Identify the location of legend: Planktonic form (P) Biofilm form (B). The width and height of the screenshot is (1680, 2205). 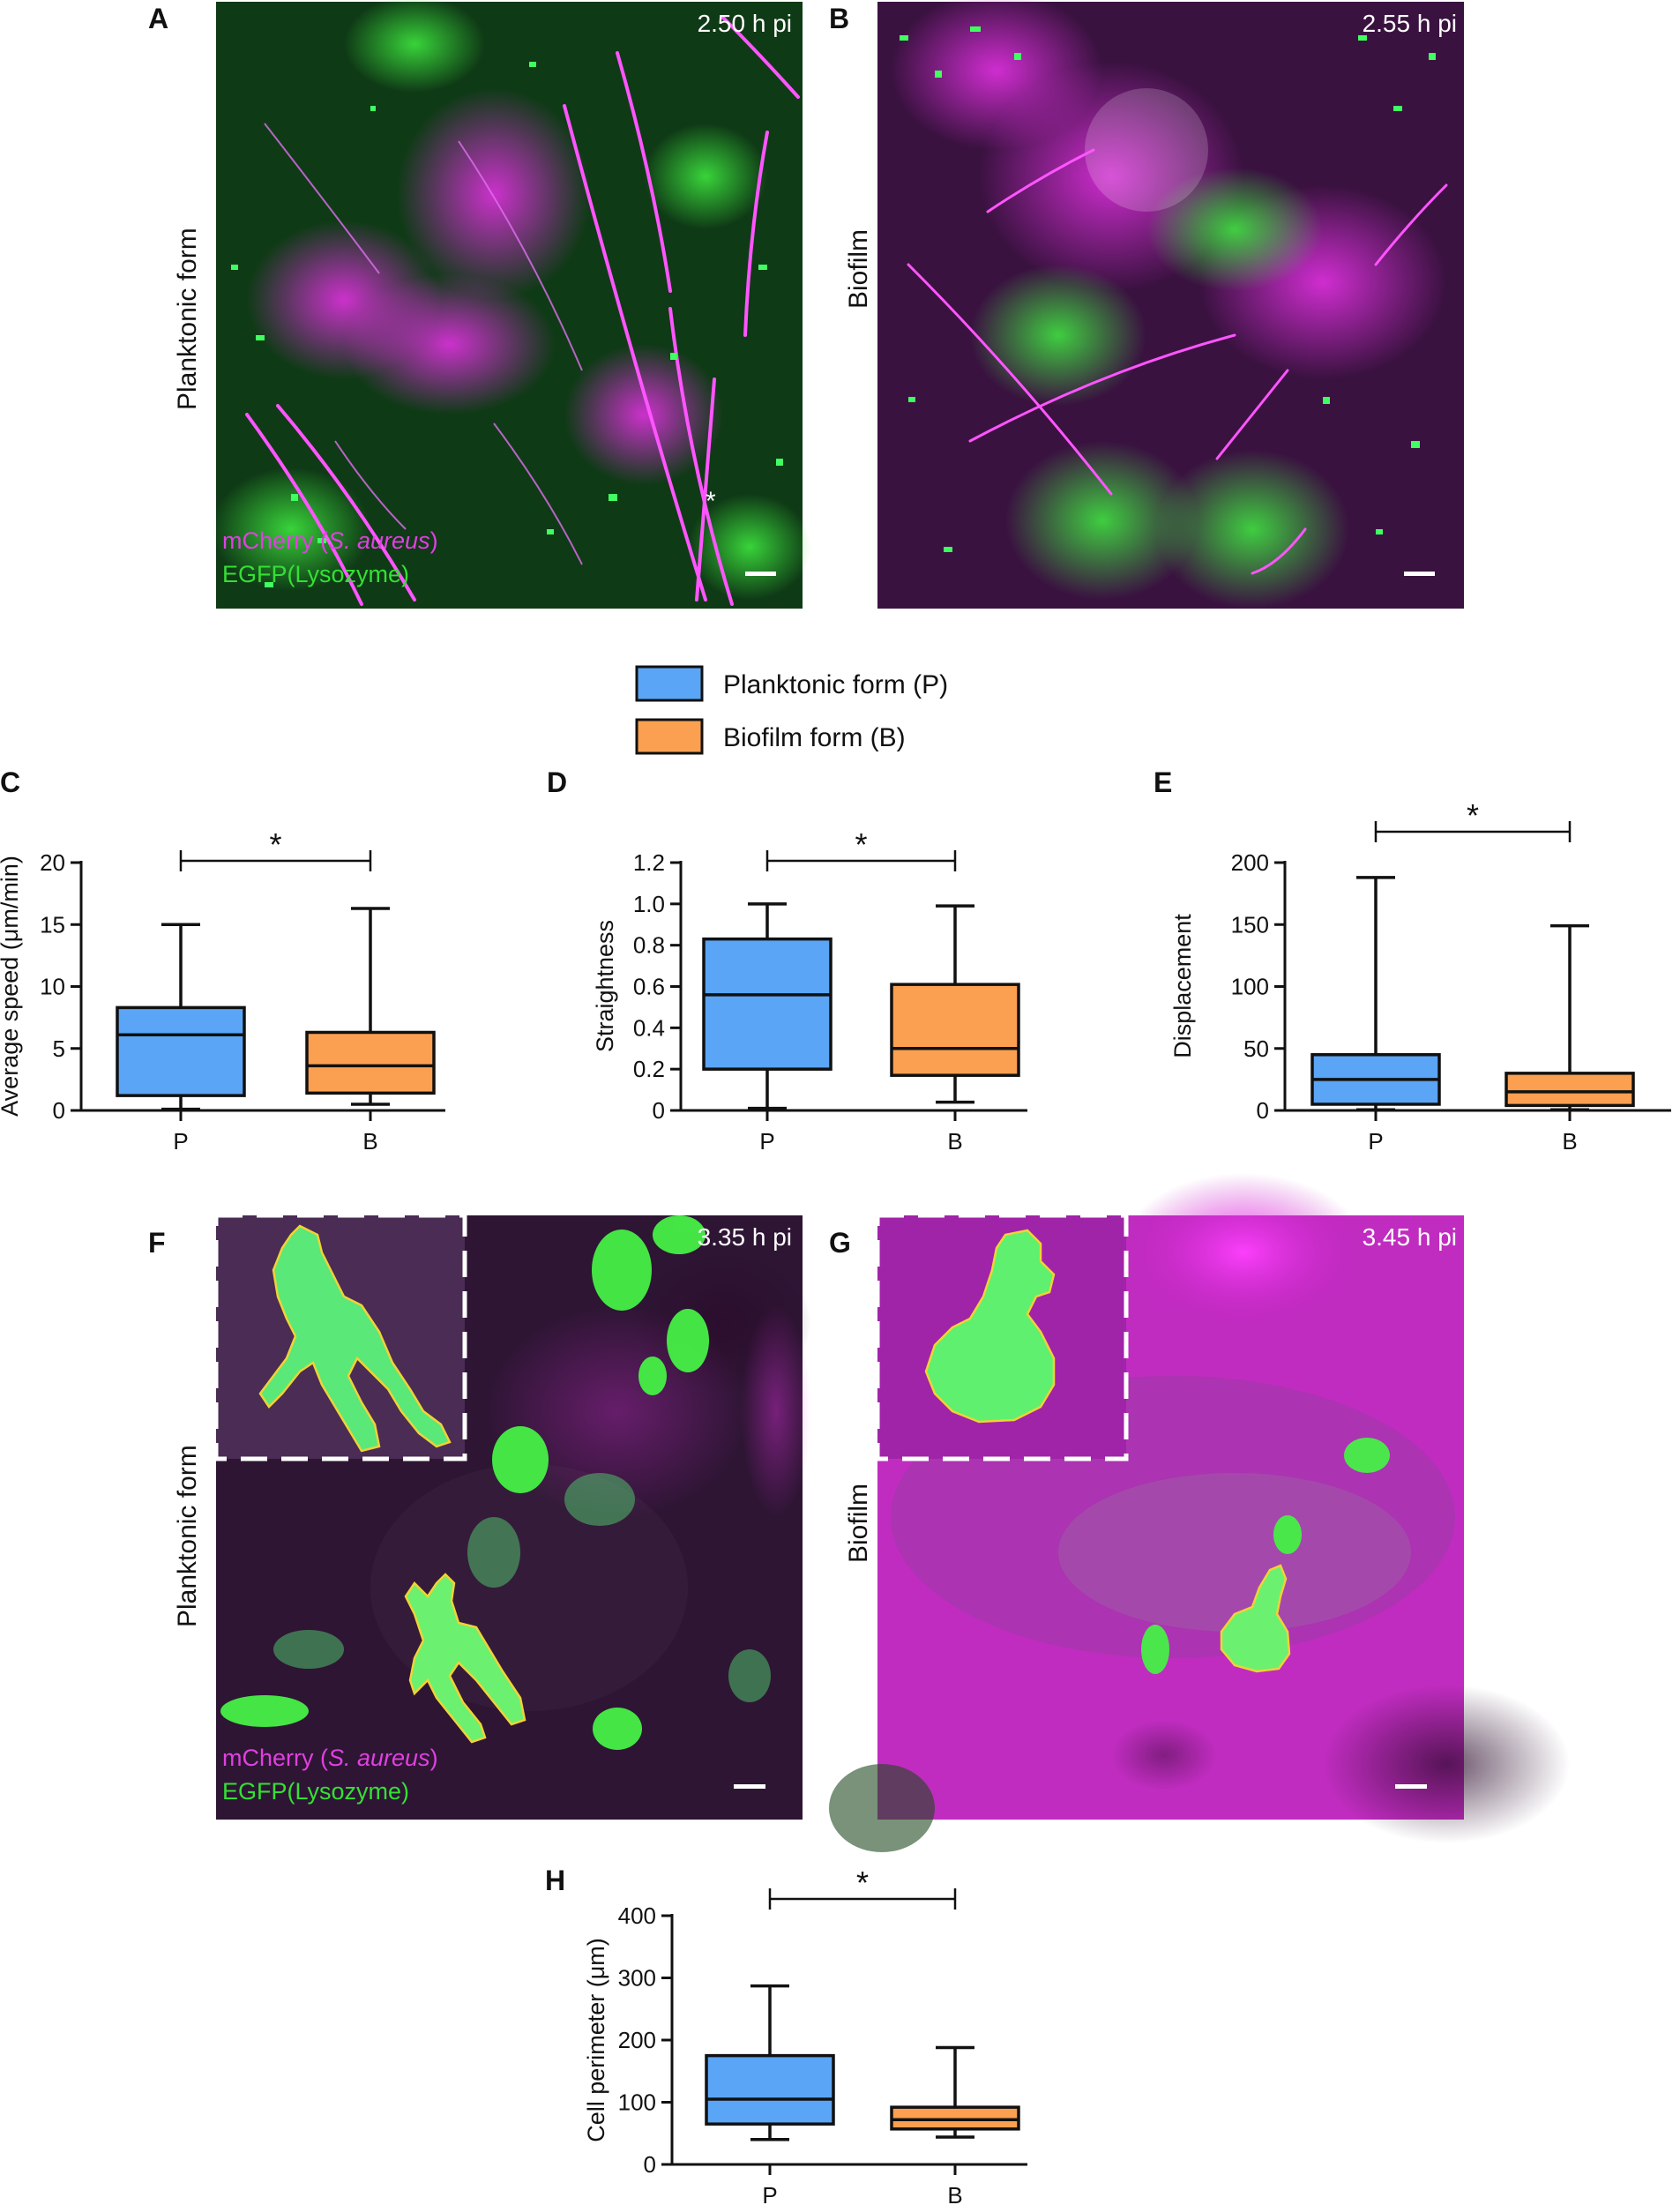
(791, 710).